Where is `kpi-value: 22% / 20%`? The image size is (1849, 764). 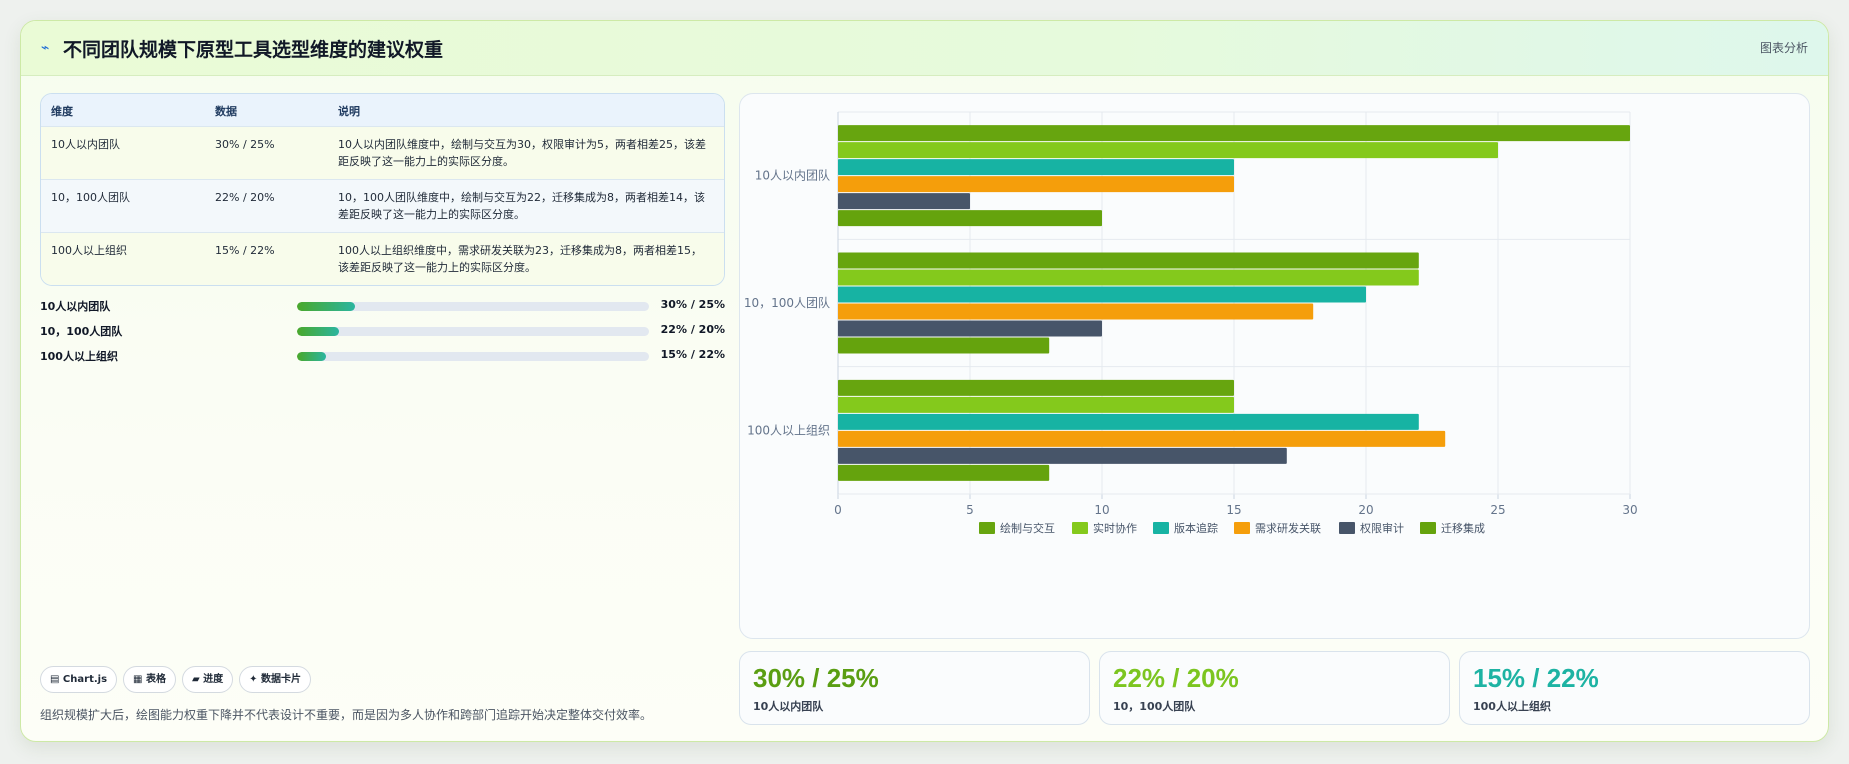
kpi-value: 22% / 20% is located at coordinates (1176, 678).